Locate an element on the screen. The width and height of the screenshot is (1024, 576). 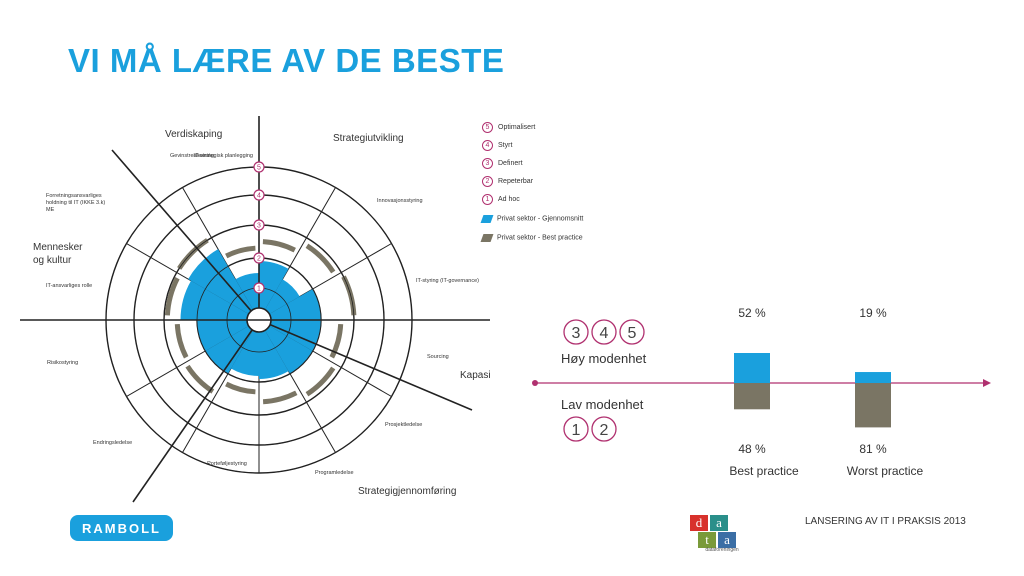
legend-item-level-2: 2 Repeterbar is located at coordinates (507, 181).